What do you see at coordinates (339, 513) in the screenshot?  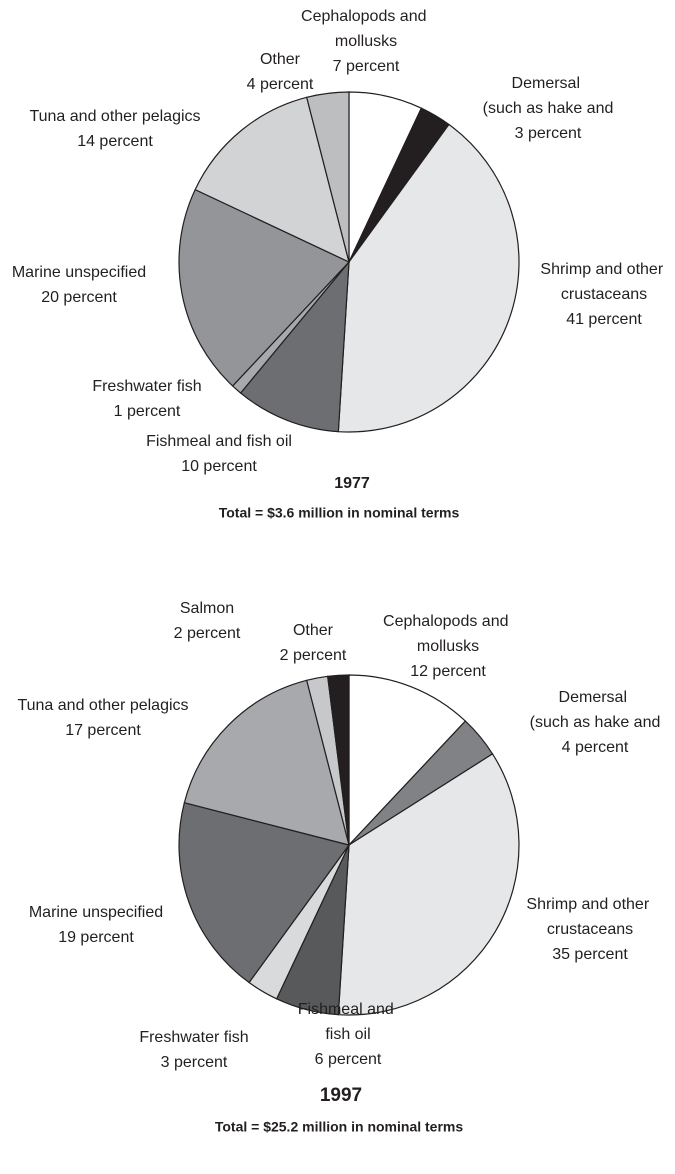 I see `chart-subtitle: Total = $3.6 million in nominal terms` at bounding box center [339, 513].